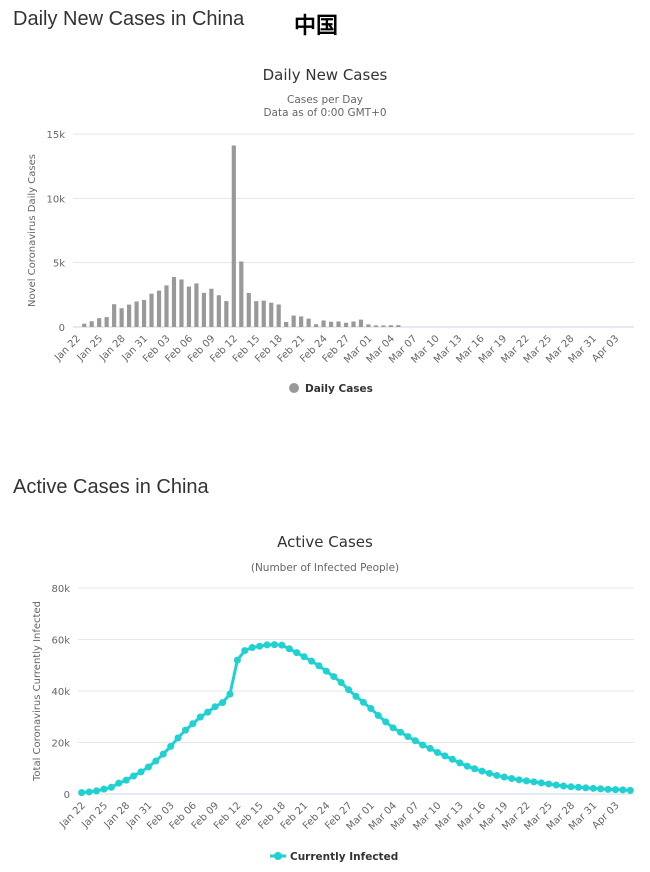 This screenshot has height=872, width=650. Describe the element at coordinates (344, 857) in the screenshot. I see `legend-label: Currently Infected` at that location.